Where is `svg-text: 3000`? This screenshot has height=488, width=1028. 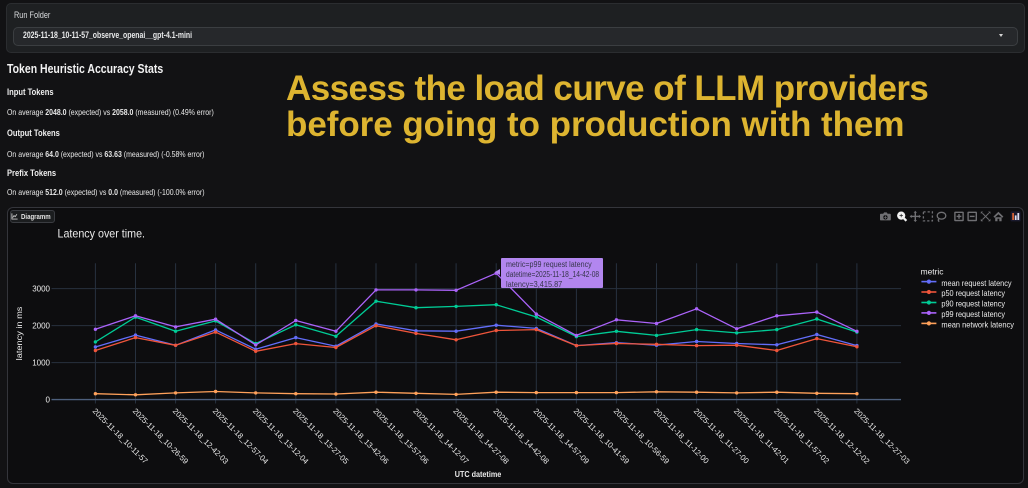 svg-text: 3000 is located at coordinates (41, 289).